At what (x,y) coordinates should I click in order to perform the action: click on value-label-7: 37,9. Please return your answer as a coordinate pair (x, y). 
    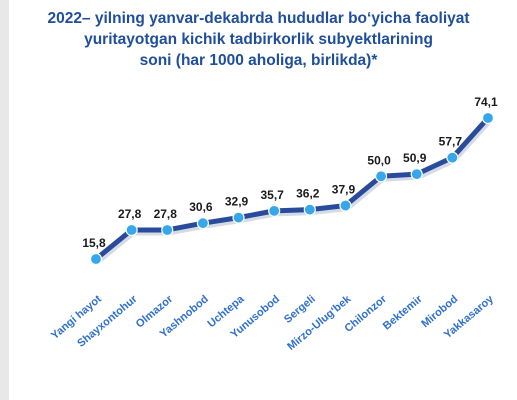
    Looking at the image, I should click on (344, 190).